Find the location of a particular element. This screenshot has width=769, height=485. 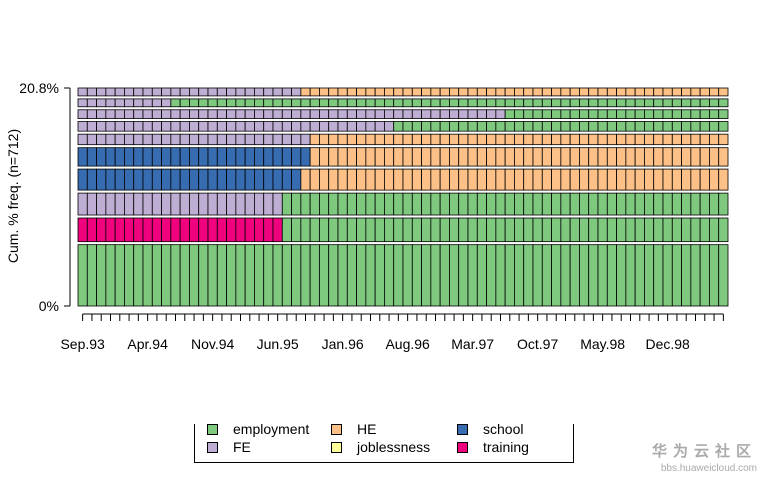

x-tick-label: Aug.96 is located at coordinates (407, 344).